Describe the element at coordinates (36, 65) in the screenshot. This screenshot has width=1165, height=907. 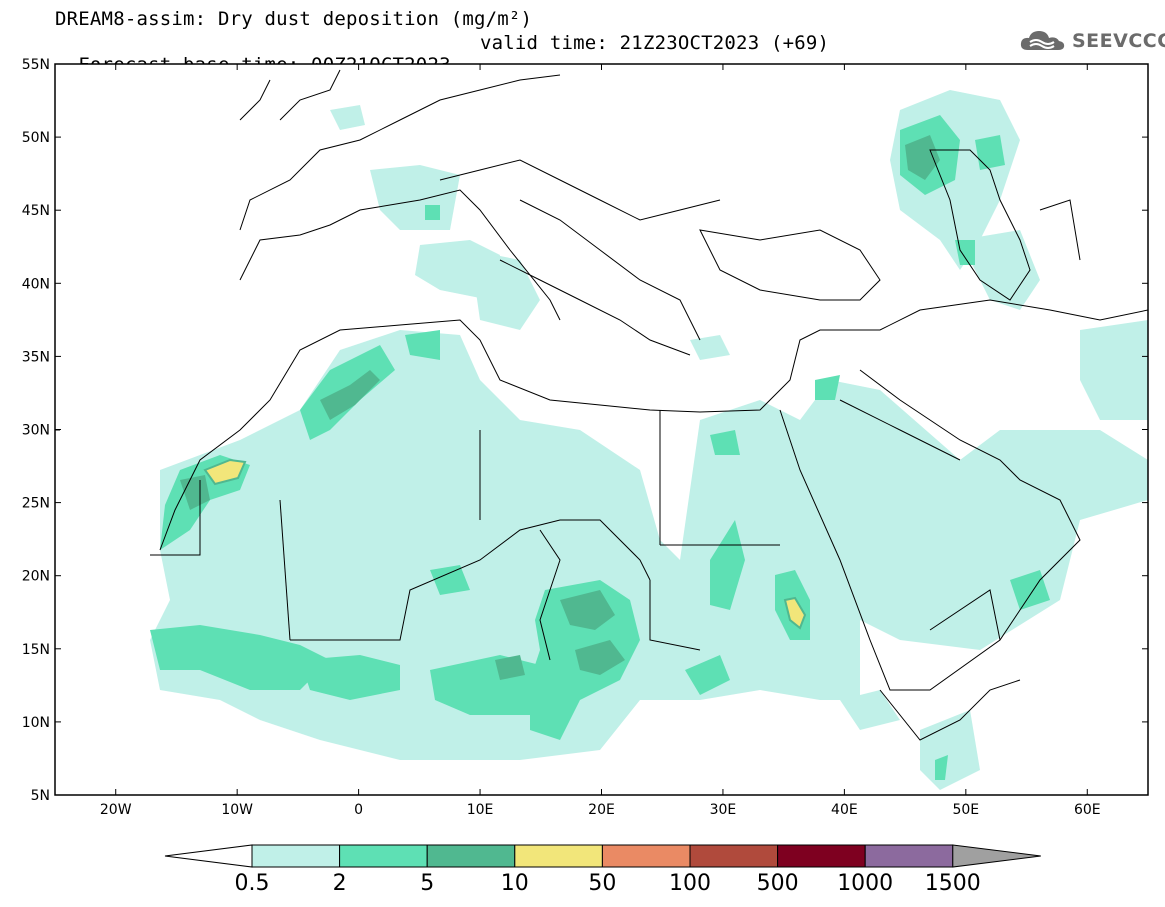
I see `lat-tick-label: 55N` at that location.